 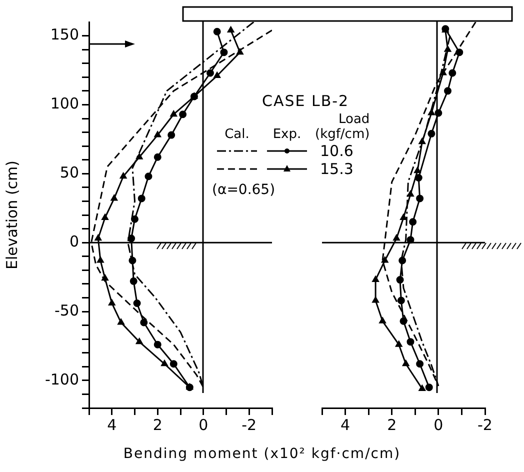 What do you see at coordinates (74, 241) in the screenshot?
I see `y-tick-label: 0` at bounding box center [74, 241].